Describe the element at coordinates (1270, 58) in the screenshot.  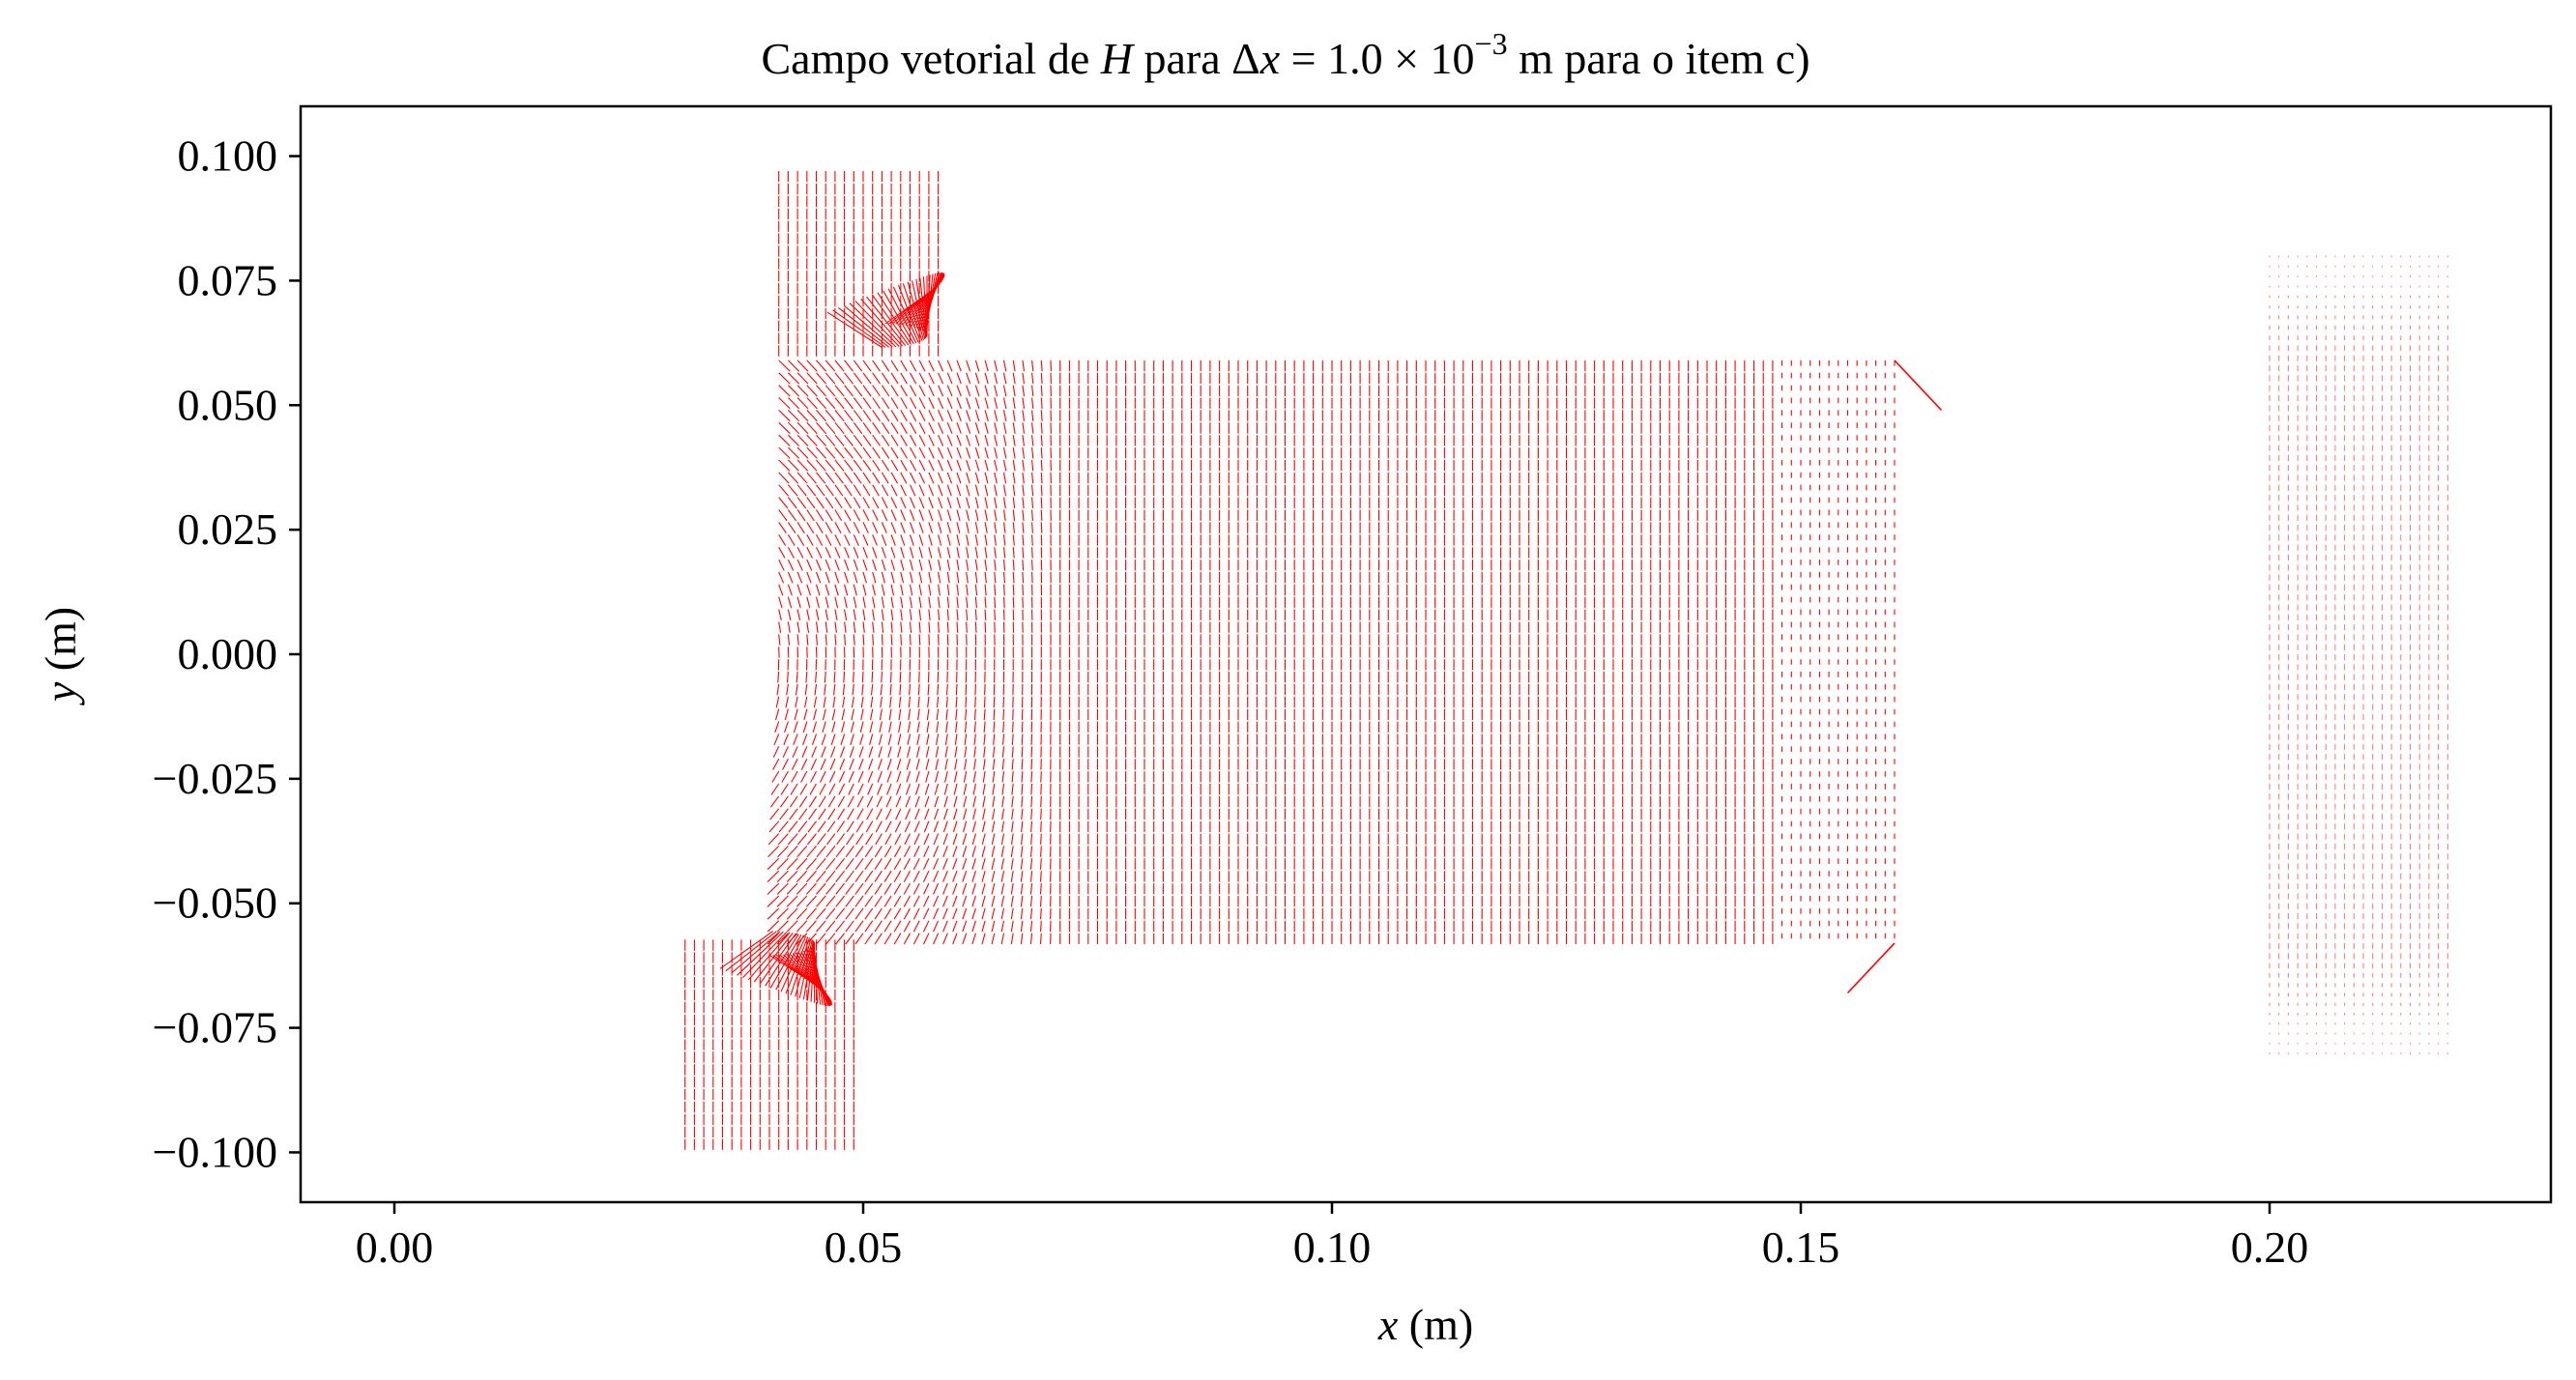
I see `title-dx: x` at that location.